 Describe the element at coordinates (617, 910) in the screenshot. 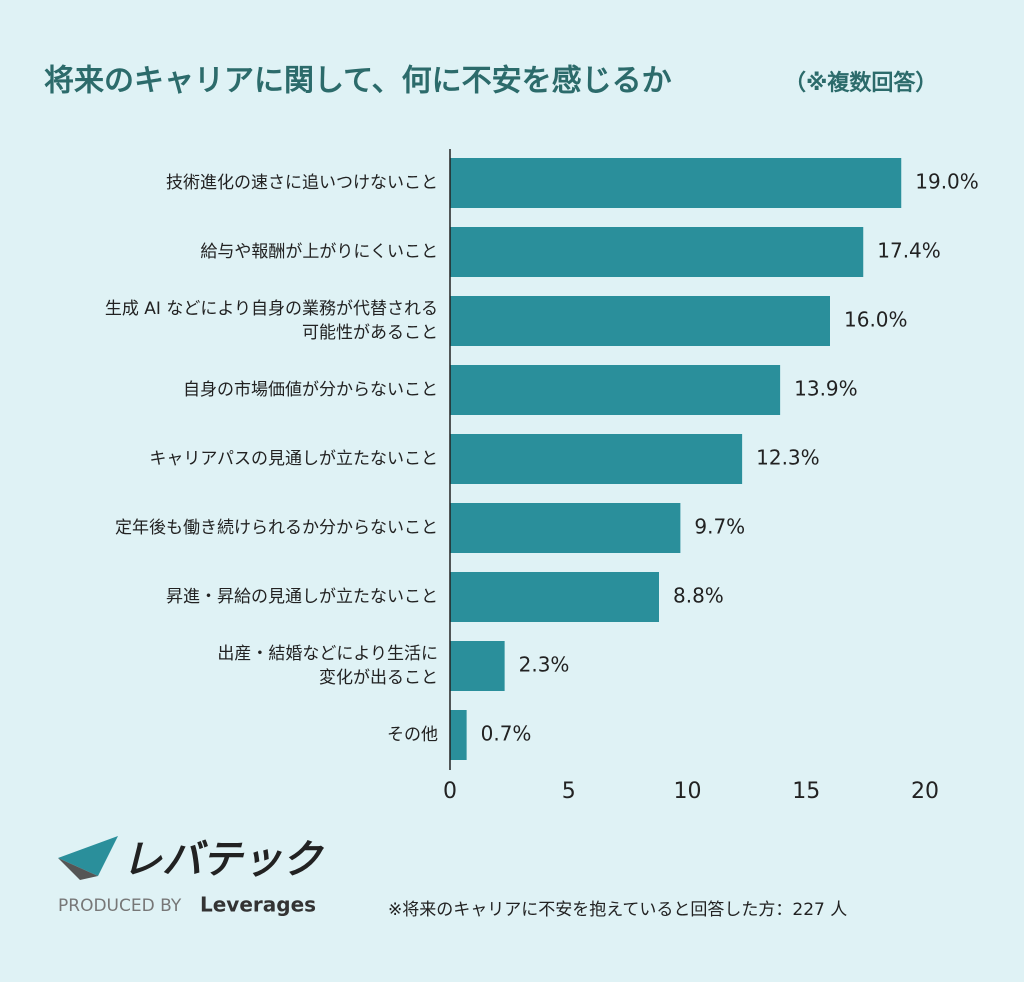

I see `footnote: ※将来のキャリアに不安を抱えていると回答した方：227 人` at that location.